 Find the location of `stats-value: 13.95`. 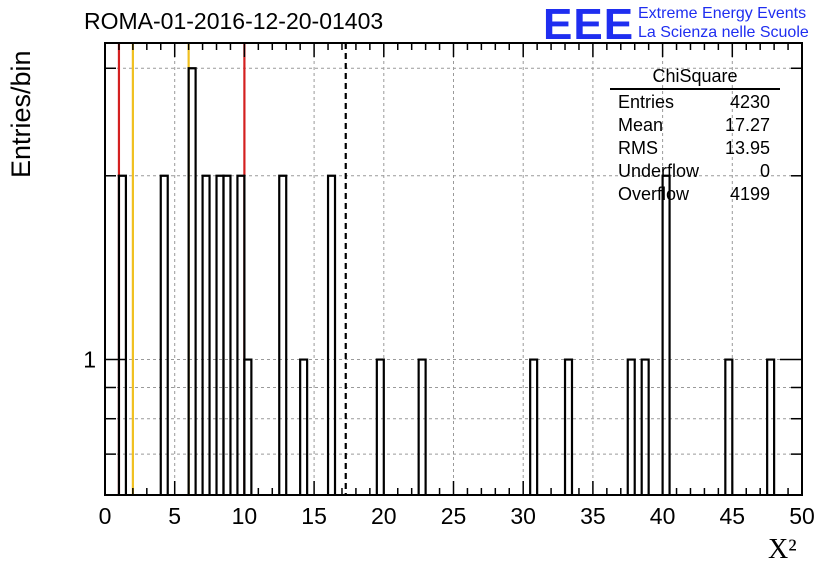

stats-value: 13.95 is located at coordinates (747, 148).